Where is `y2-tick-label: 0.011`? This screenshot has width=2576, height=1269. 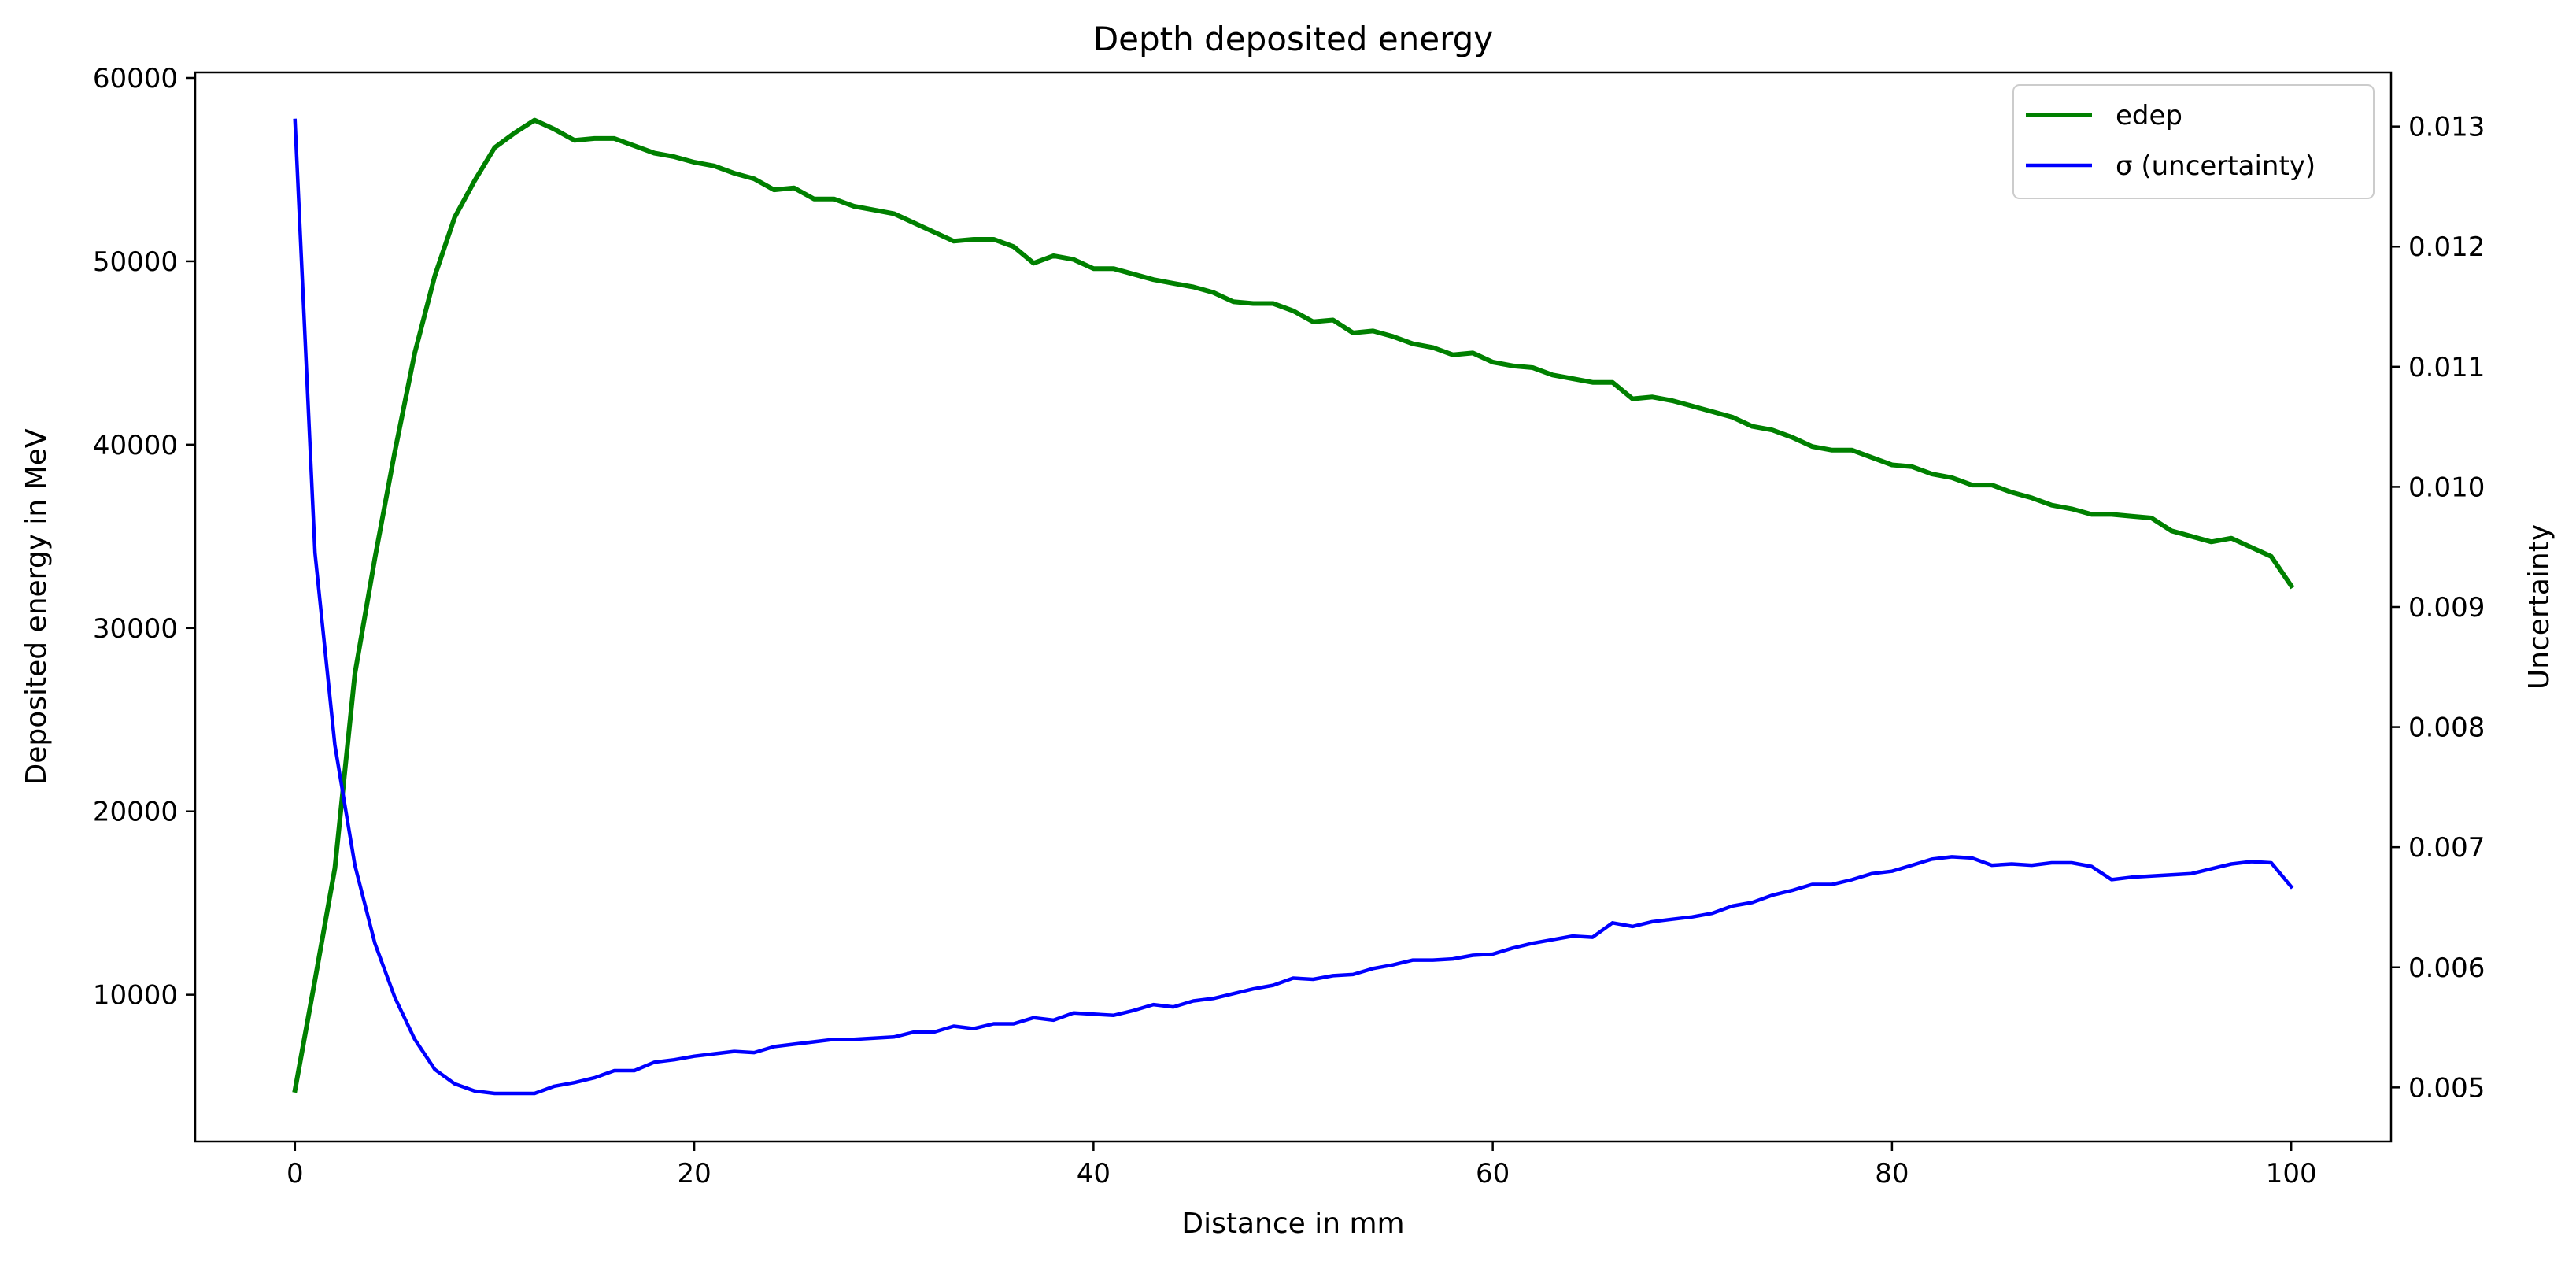 y2-tick-label: 0.011 is located at coordinates (2446, 368).